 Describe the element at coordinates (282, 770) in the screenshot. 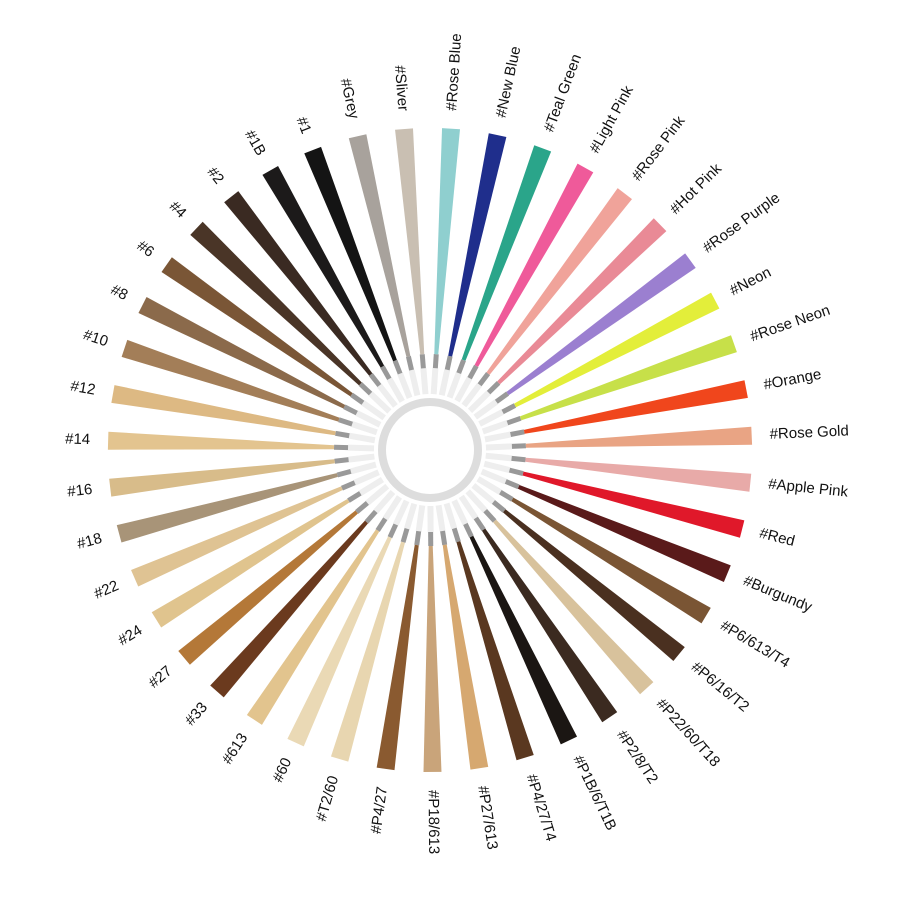

I see `swatch-label: #60` at that location.